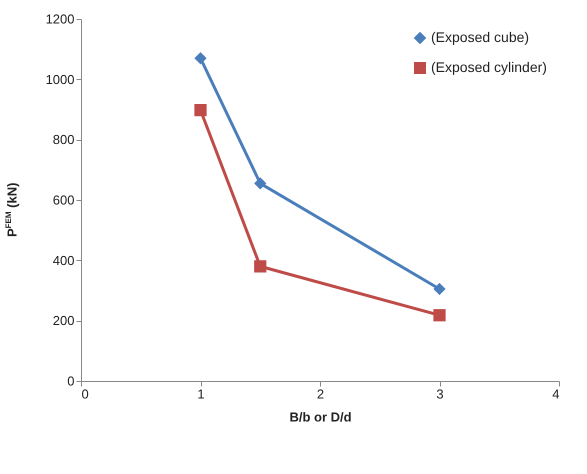 This screenshot has height=474, width=587. I want to click on y-tick-label: 400, so click(63, 260).